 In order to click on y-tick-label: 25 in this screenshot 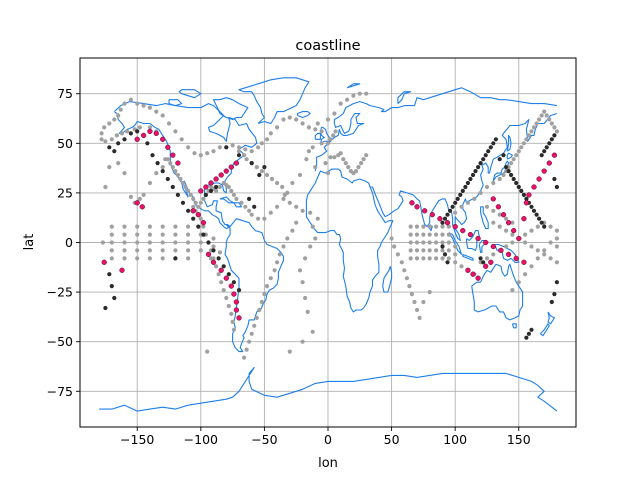, I will do `click(65, 192)`.